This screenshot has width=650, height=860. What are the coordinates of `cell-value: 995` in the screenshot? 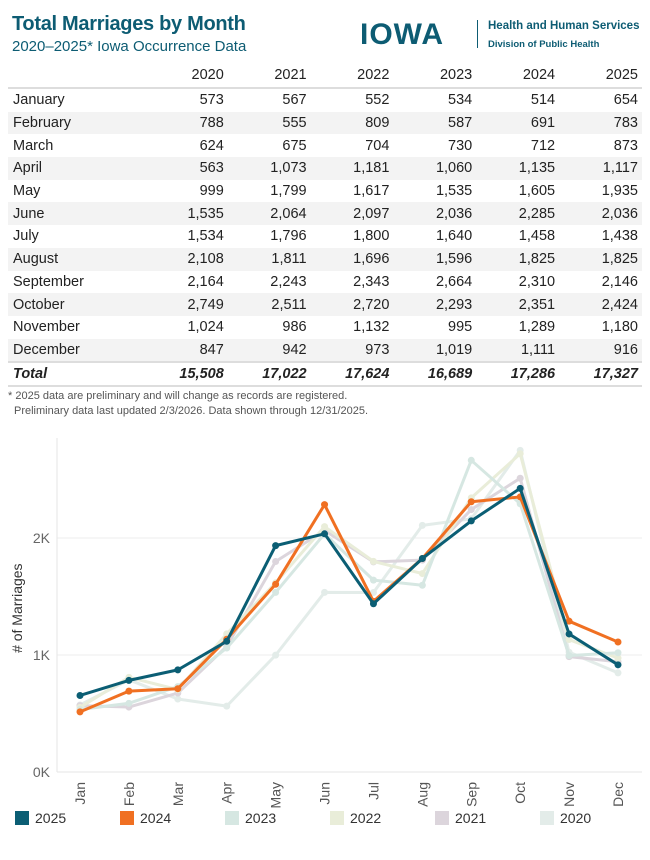 It's located at (460, 327).